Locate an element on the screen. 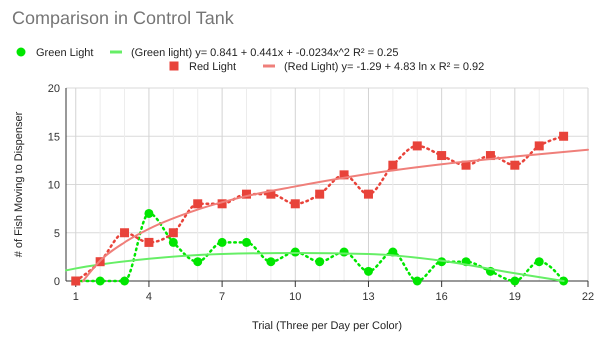 This screenshot has width=600, height=347. legend-label: (Red Light) y= -1.29 + 4.83 ln x R² = 0.92 is located at coordinates (384, 67).